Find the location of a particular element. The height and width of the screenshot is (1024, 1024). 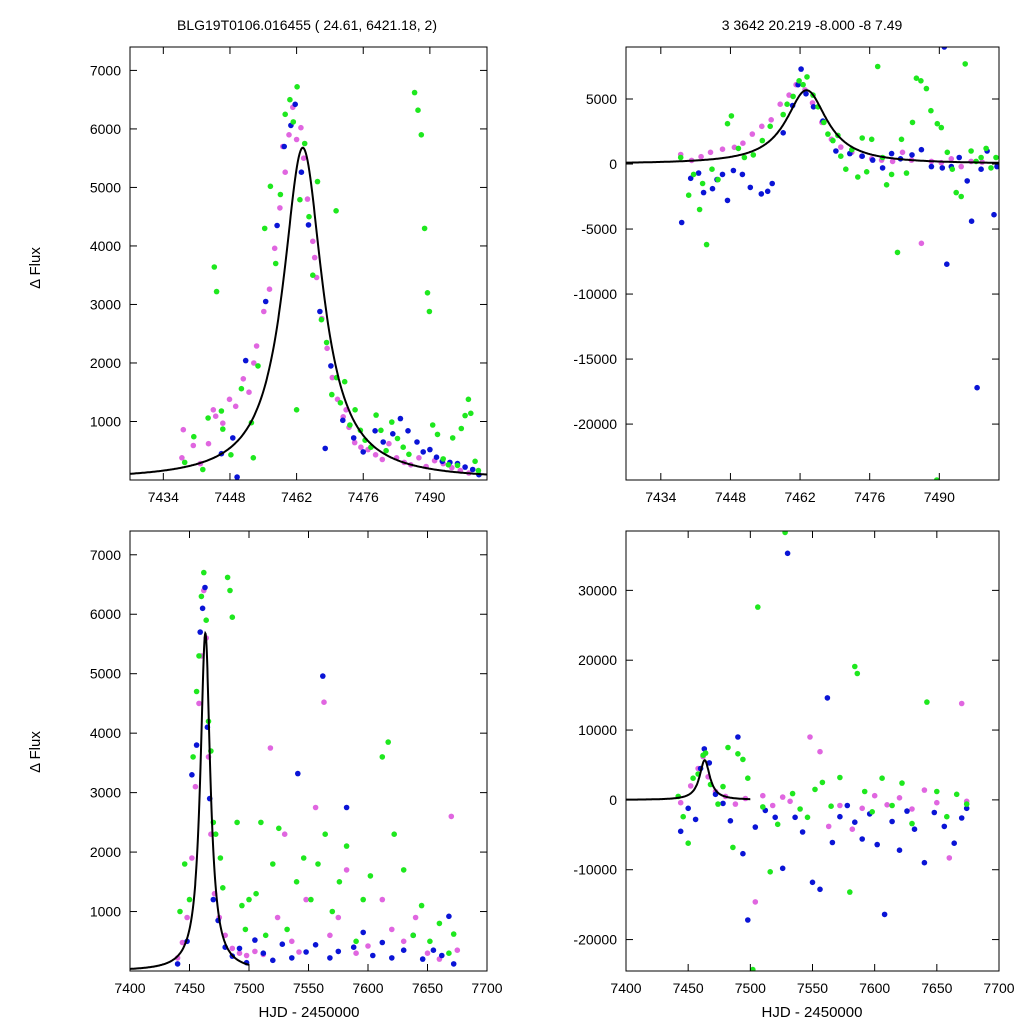

x-tick-label: 7400 is located at coordinates (625, 988).